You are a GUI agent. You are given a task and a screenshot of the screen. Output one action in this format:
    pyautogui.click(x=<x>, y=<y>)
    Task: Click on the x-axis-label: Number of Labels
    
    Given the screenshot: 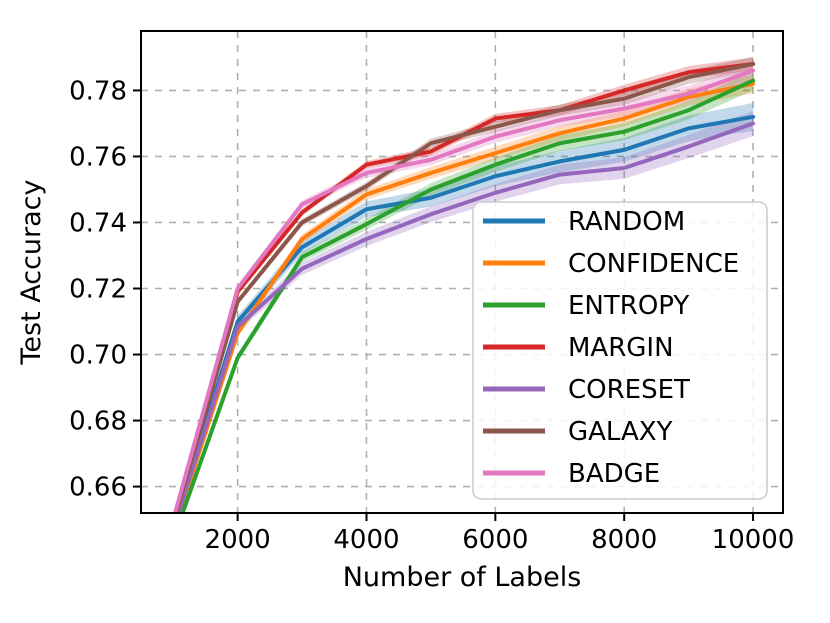 What is the action you would take?
    pyautogui.click(x=462, y=577)
    